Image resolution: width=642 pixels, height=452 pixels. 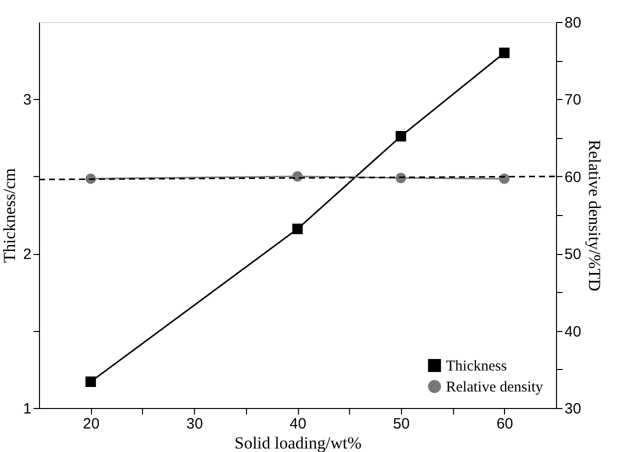 I want to click on legend-label: Relative density, so click(x=495, y=388).